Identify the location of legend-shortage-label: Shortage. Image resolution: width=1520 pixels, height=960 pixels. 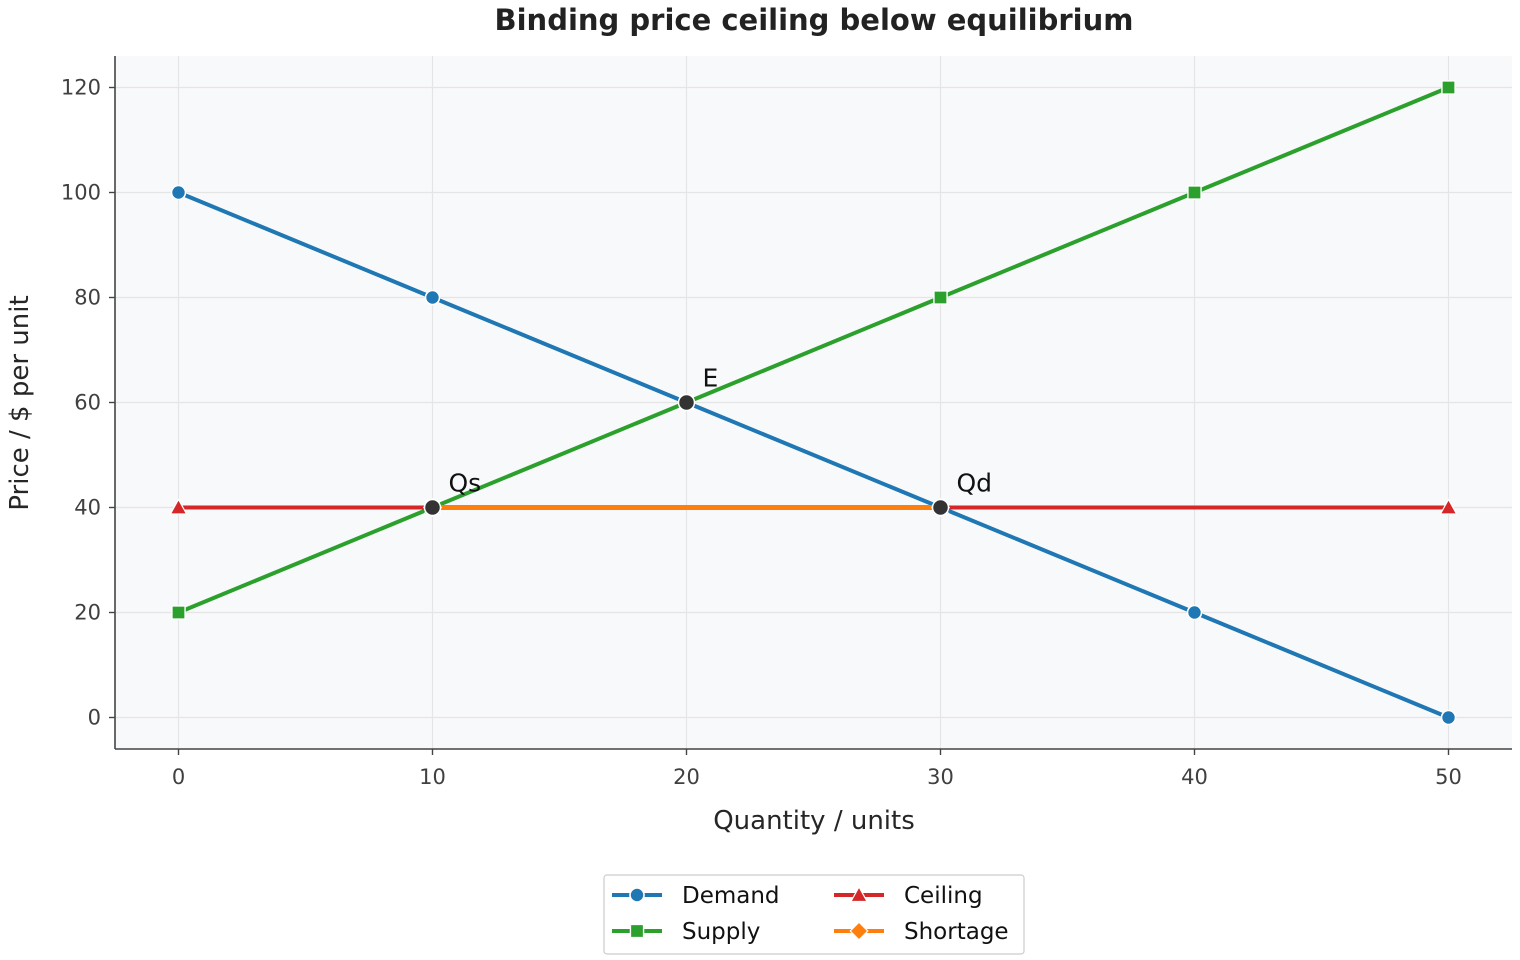
(956, 932).